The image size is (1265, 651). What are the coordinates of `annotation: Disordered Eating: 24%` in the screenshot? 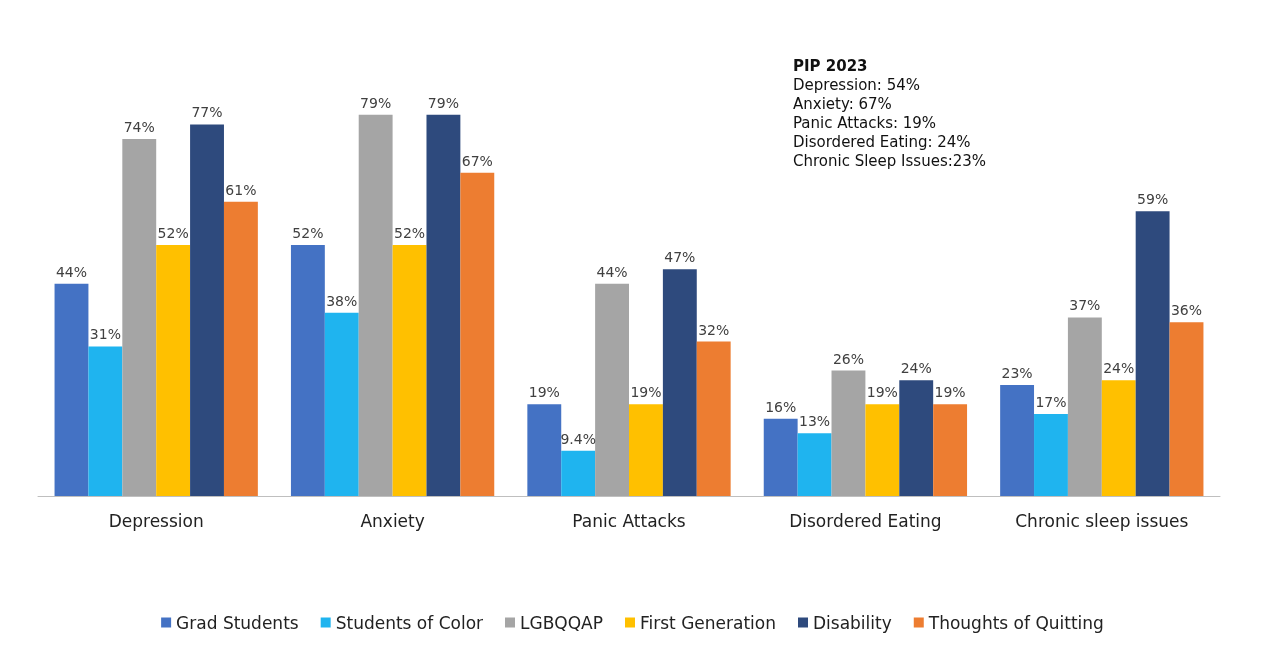 It's located at (882, 141).